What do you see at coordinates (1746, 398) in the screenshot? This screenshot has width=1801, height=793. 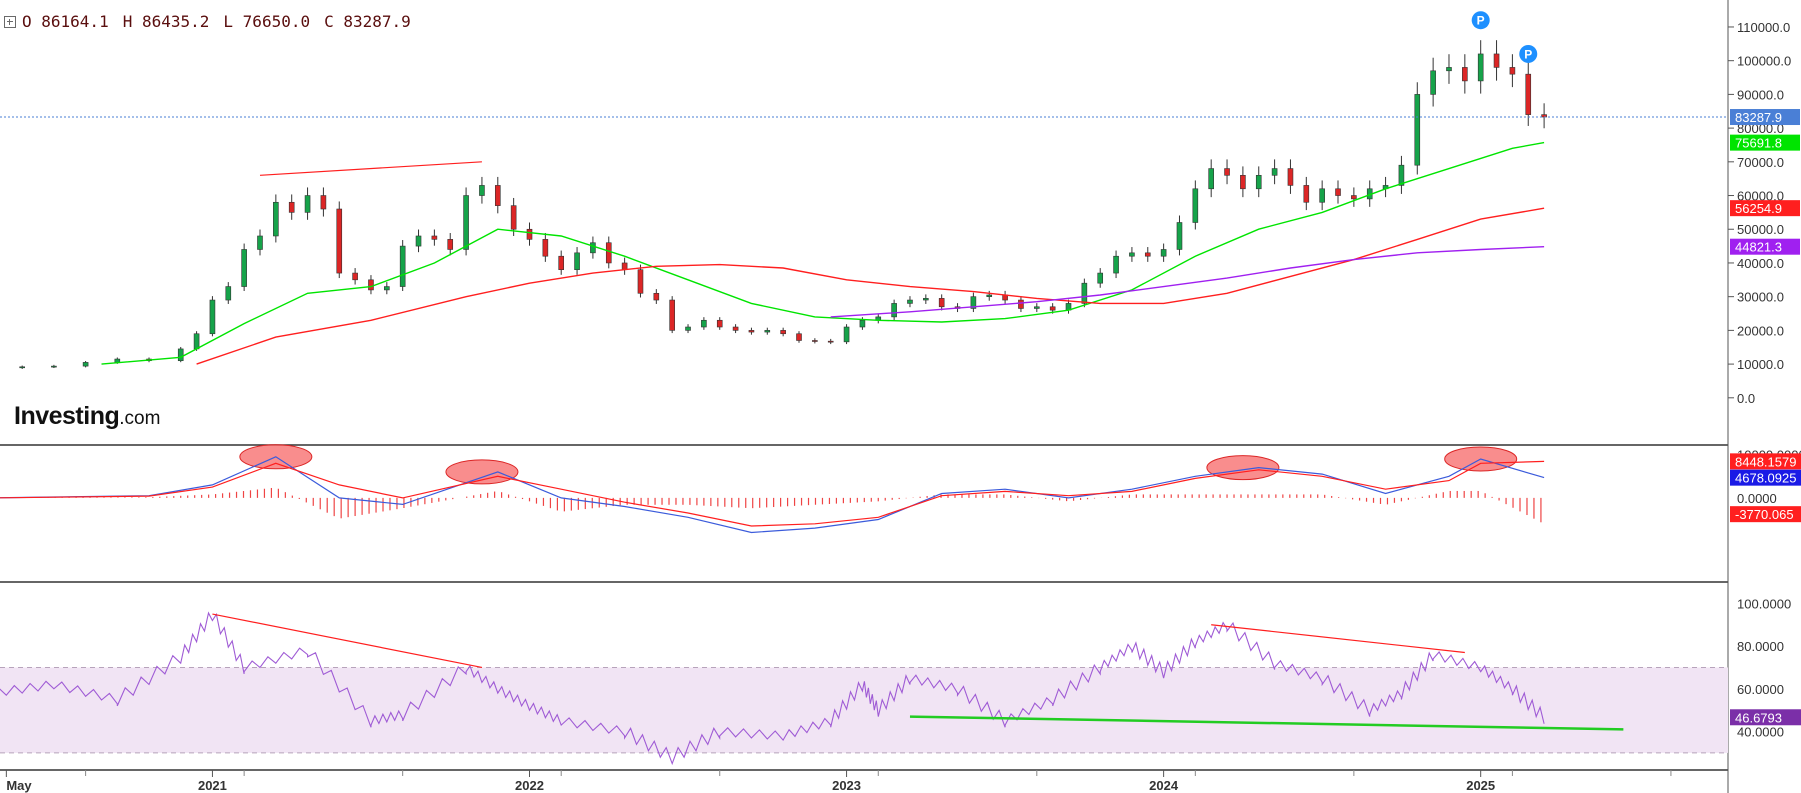 I see `y-tick-label: 0.0` at bounding box center [1746, 398].